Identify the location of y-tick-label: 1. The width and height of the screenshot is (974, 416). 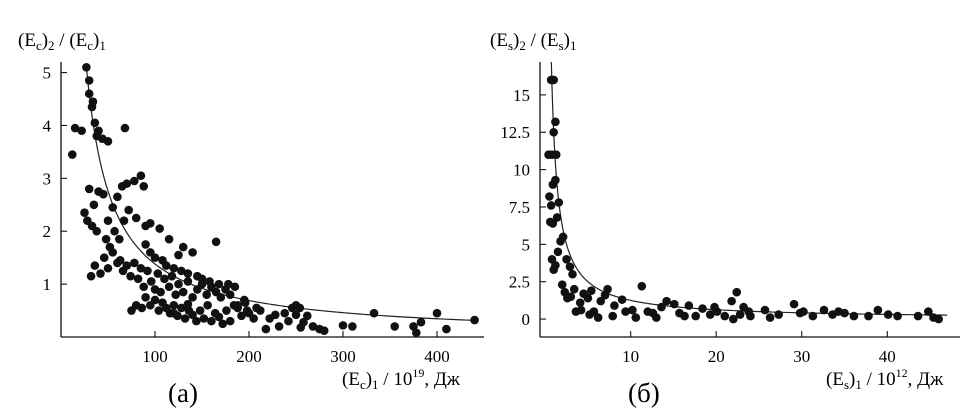
(47, 284).